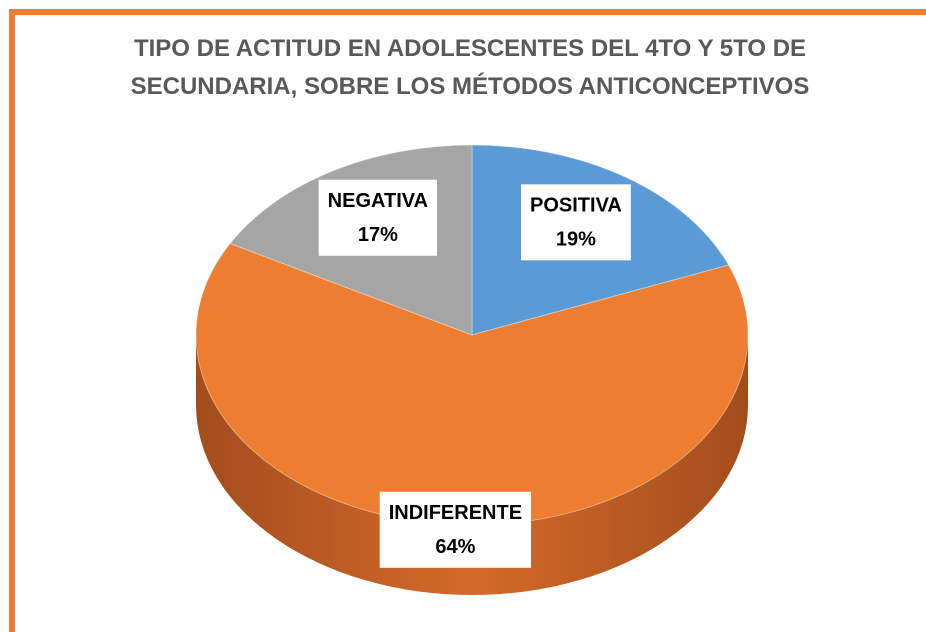  I want to click on value-label: 17%, so click(378, 235).